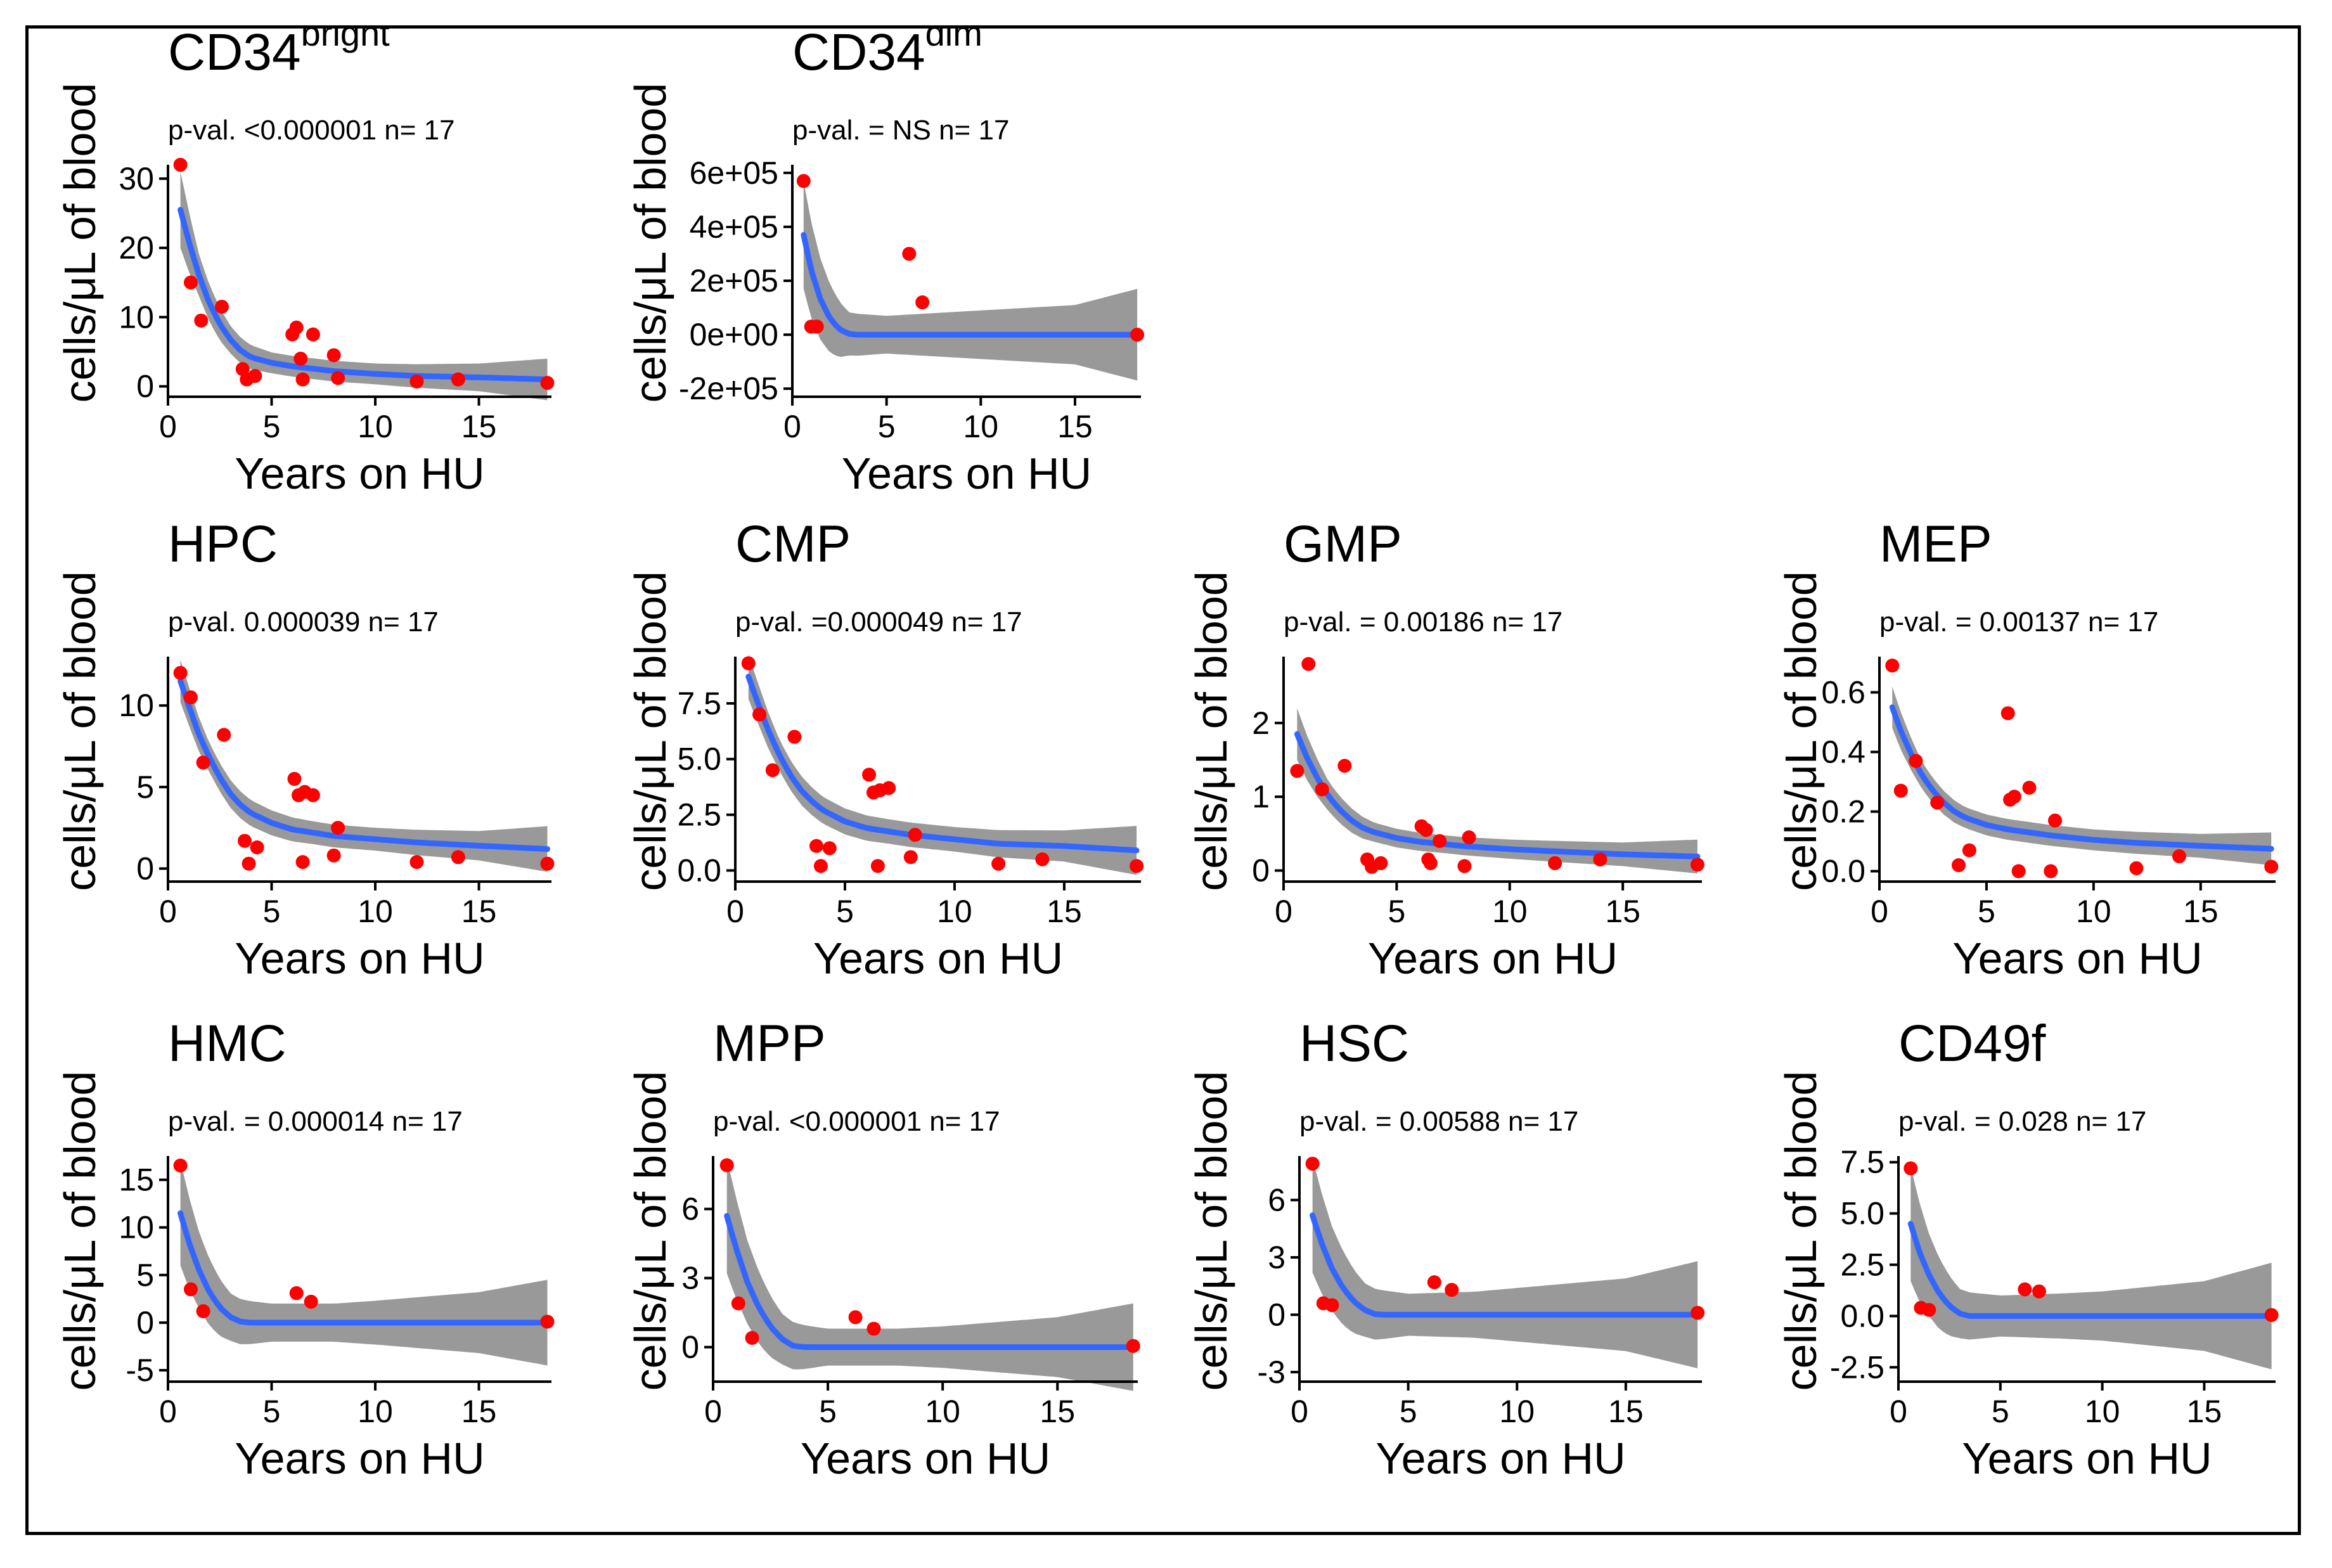 The width and height of the screenshot is (2332, 1568). Describe the element at coordinates (1862, 1162) in the screenshot. I see `y-tick-label: 7.5` at that location.